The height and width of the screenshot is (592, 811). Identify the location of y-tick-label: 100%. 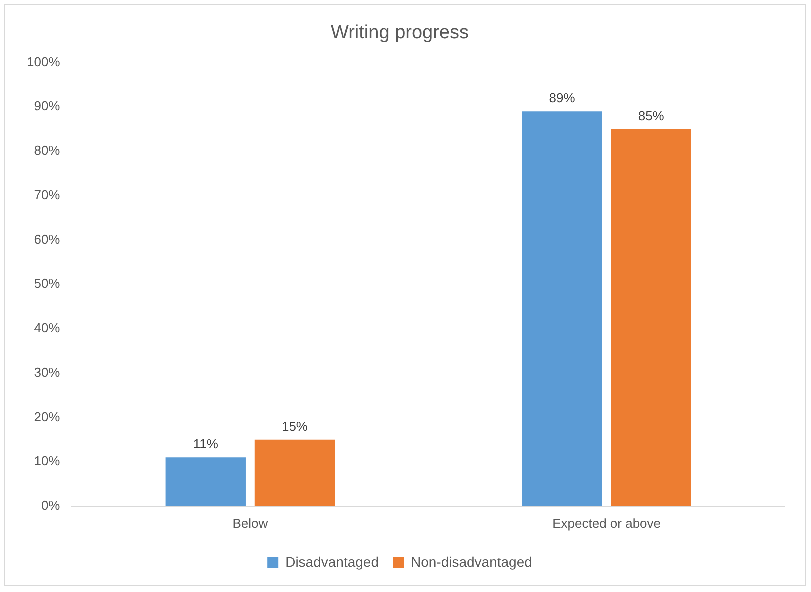
(44, 62).